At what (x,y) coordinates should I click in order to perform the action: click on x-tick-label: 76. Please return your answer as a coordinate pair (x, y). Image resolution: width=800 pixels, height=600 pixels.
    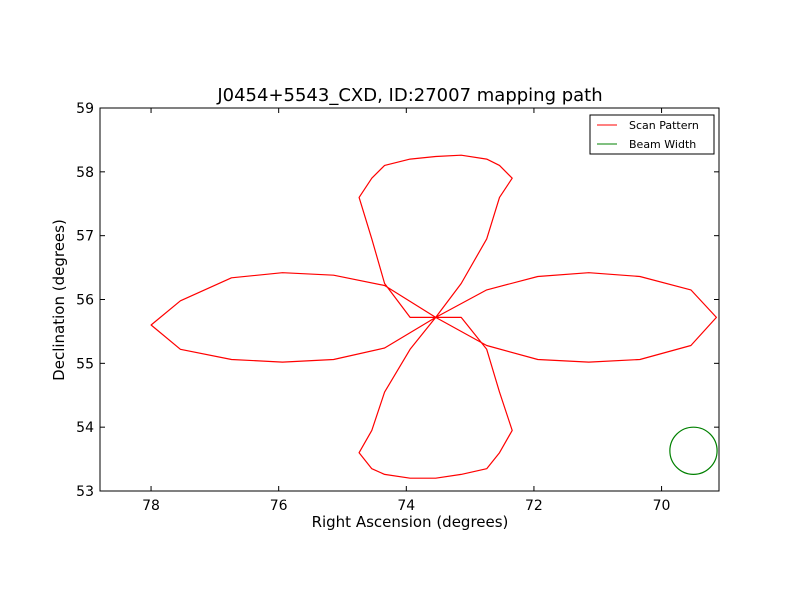
    Looking at the image, I should click on (279, 506).